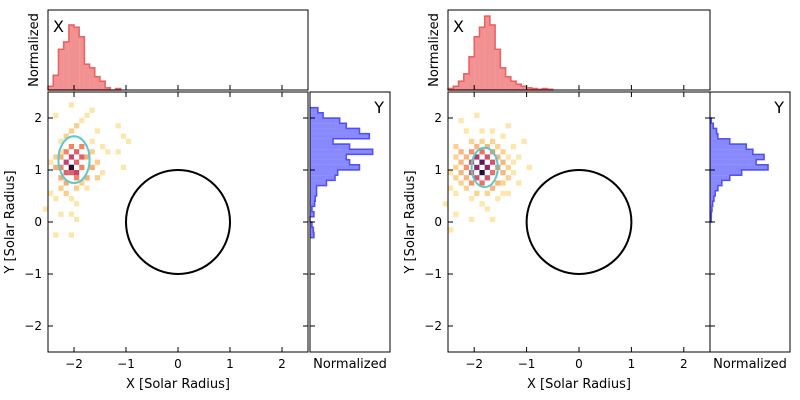 This screenshot has width=800, height=400. I want to click on right-x-axis-label: X [Solar Radius], so click(579, 384).